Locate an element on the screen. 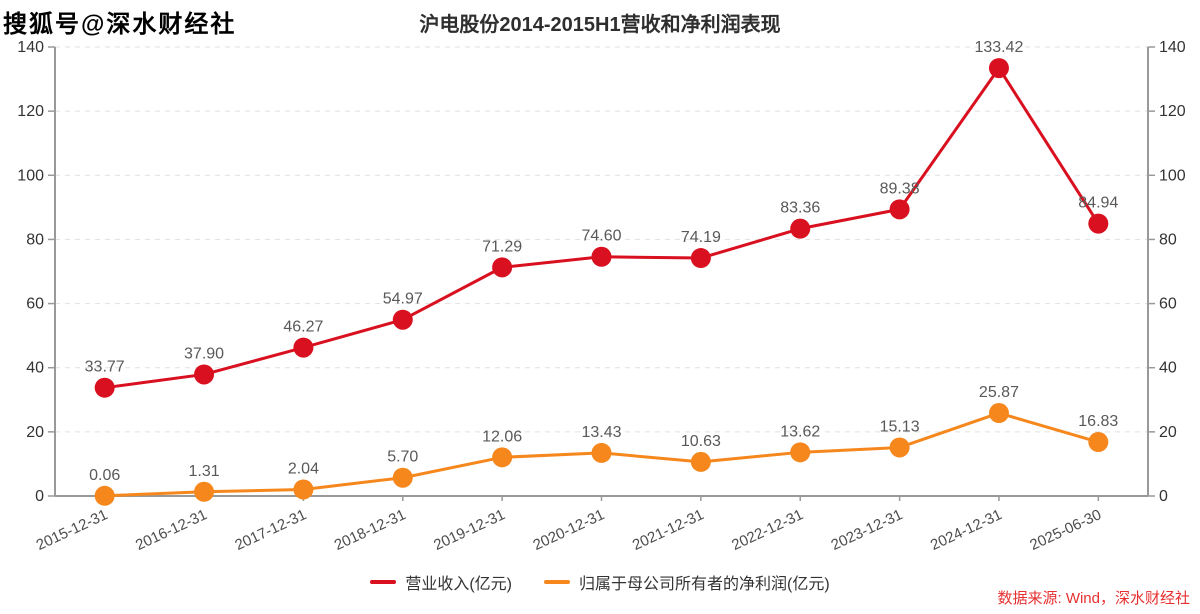  legend-item-revenue: 营业收入(亿元) is located at coordinates (441, 582).